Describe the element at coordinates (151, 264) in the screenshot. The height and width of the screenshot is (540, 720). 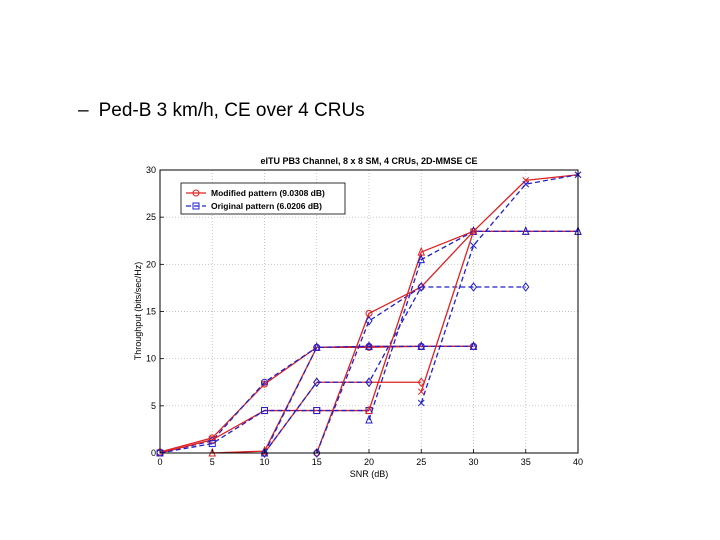
I see `y-tick-label: 20` at that location.